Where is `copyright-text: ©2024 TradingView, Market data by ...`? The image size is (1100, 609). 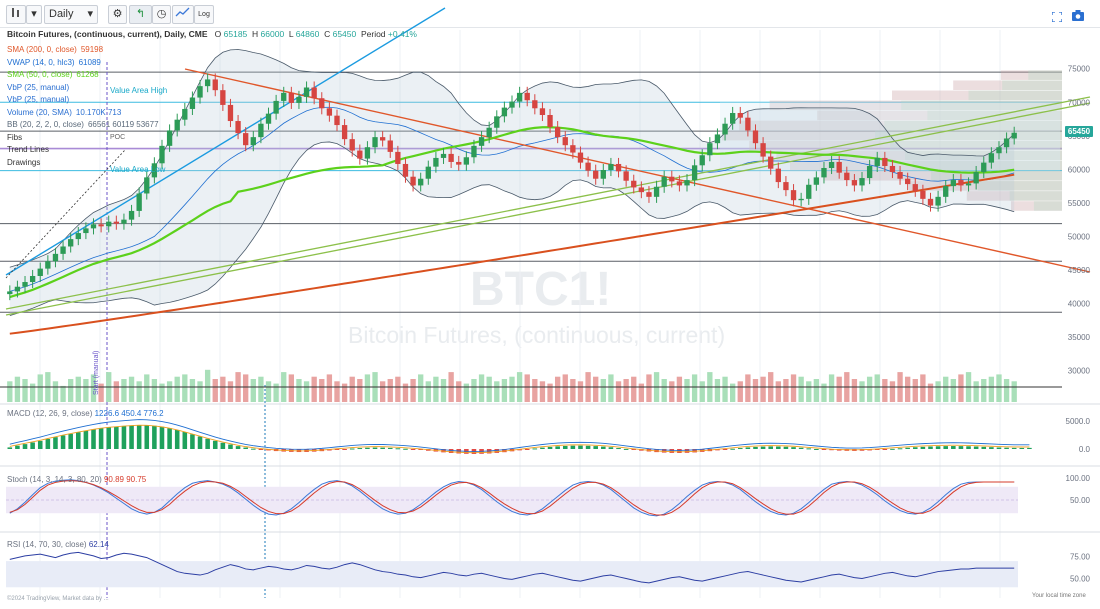 copyright-text: ©2024 TradingView, Market data by ... is located at coordinates (58, 599).